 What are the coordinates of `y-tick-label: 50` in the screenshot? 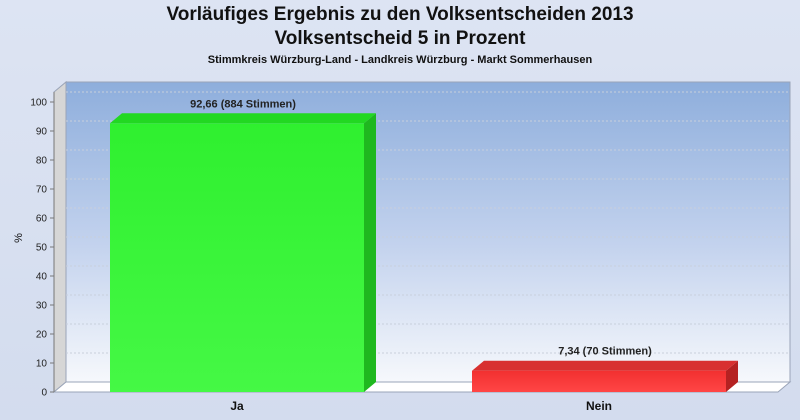 It's located at (42, 248).